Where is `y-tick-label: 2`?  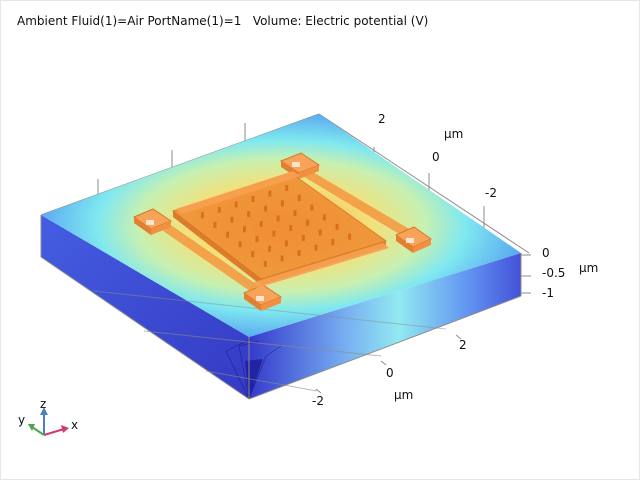
y-tick-label: 2 is located at coordinates (463, 345).